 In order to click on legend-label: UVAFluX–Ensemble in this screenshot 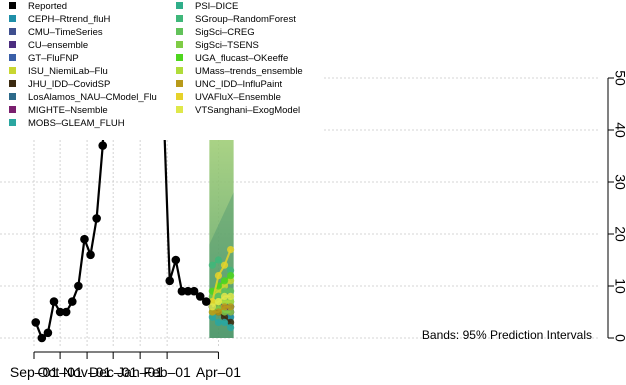, I will do `click(238, 97)`.